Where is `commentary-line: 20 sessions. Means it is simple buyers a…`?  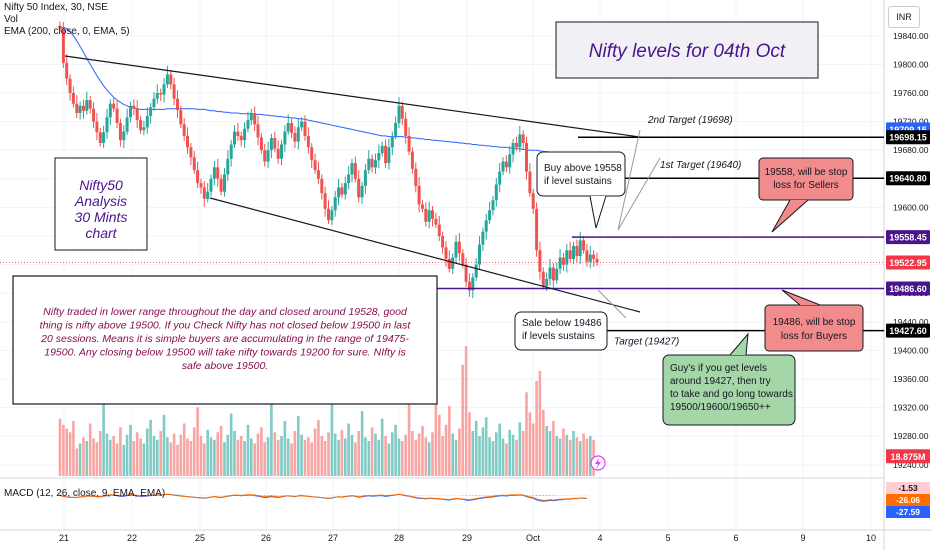
commentary-line: 20 sessions. Means it is simple buyers a… is located at coordinates (224, 339).